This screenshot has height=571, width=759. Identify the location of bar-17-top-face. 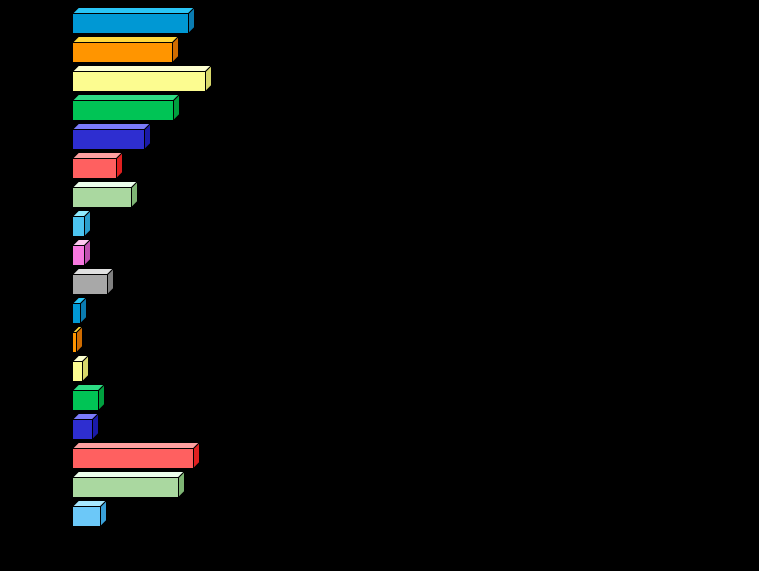
(128, 474).